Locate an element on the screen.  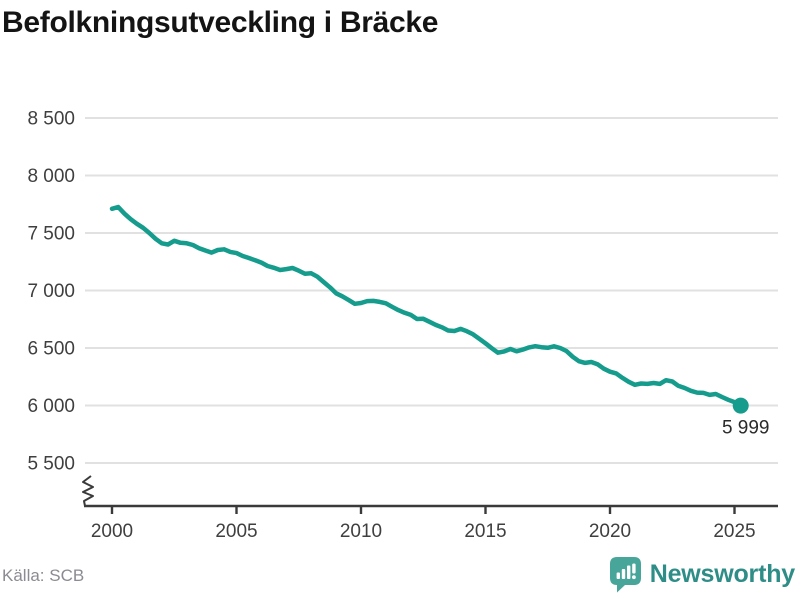
end-point-dot is located at coordinates (740, 405).